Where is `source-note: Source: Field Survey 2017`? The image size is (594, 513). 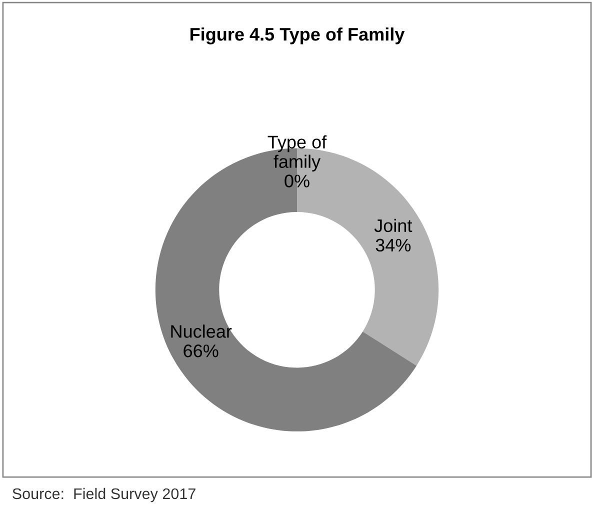
source-note: Source: Field Survey 2017 is located at coordinates (104, 495).